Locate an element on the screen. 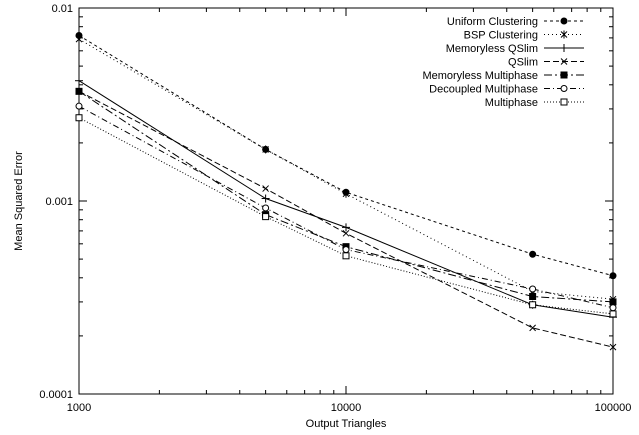 The height and width of the screenshot is (435, 639). y-tick-label: 0.001 is located at coordinates (59, 202).